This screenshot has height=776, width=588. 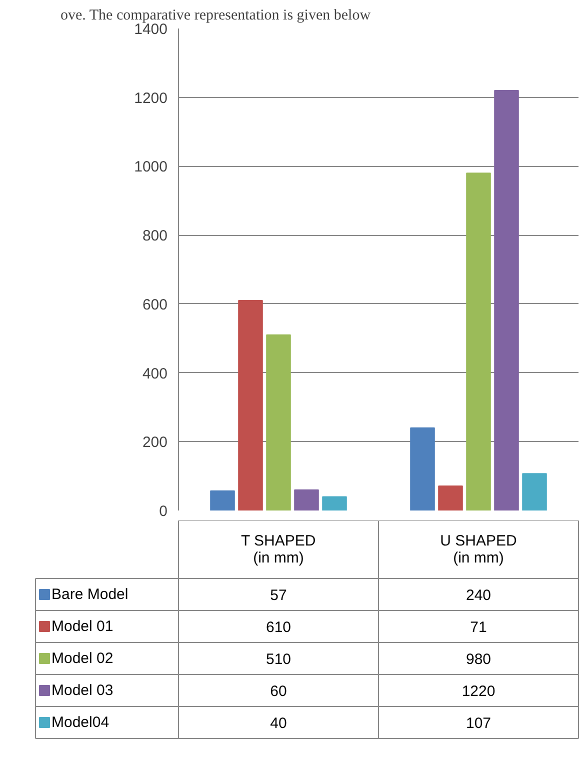 What do you see at coordinates (155, 443) in the screenshot?
I see `y-tick-label: 200` at bounding box center [155, 443].